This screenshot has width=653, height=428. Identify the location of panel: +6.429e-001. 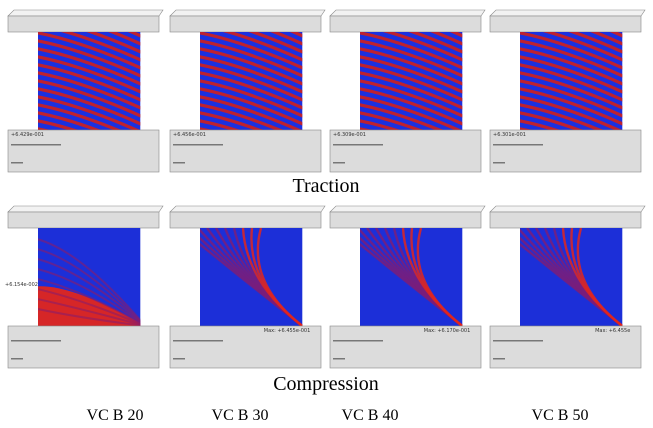
(85, 91).